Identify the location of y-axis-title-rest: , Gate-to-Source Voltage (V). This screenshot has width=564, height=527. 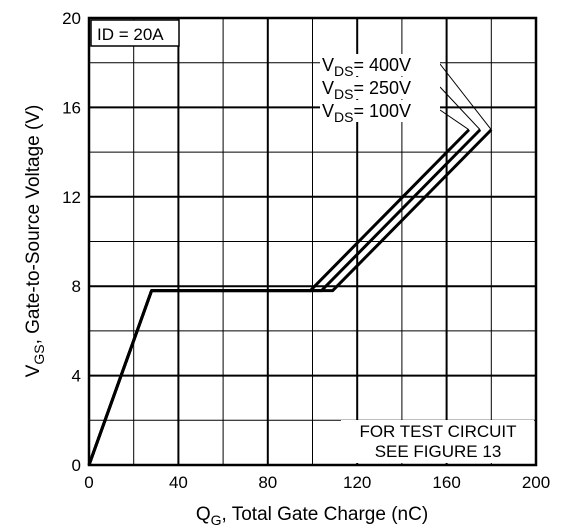
(33, 225).